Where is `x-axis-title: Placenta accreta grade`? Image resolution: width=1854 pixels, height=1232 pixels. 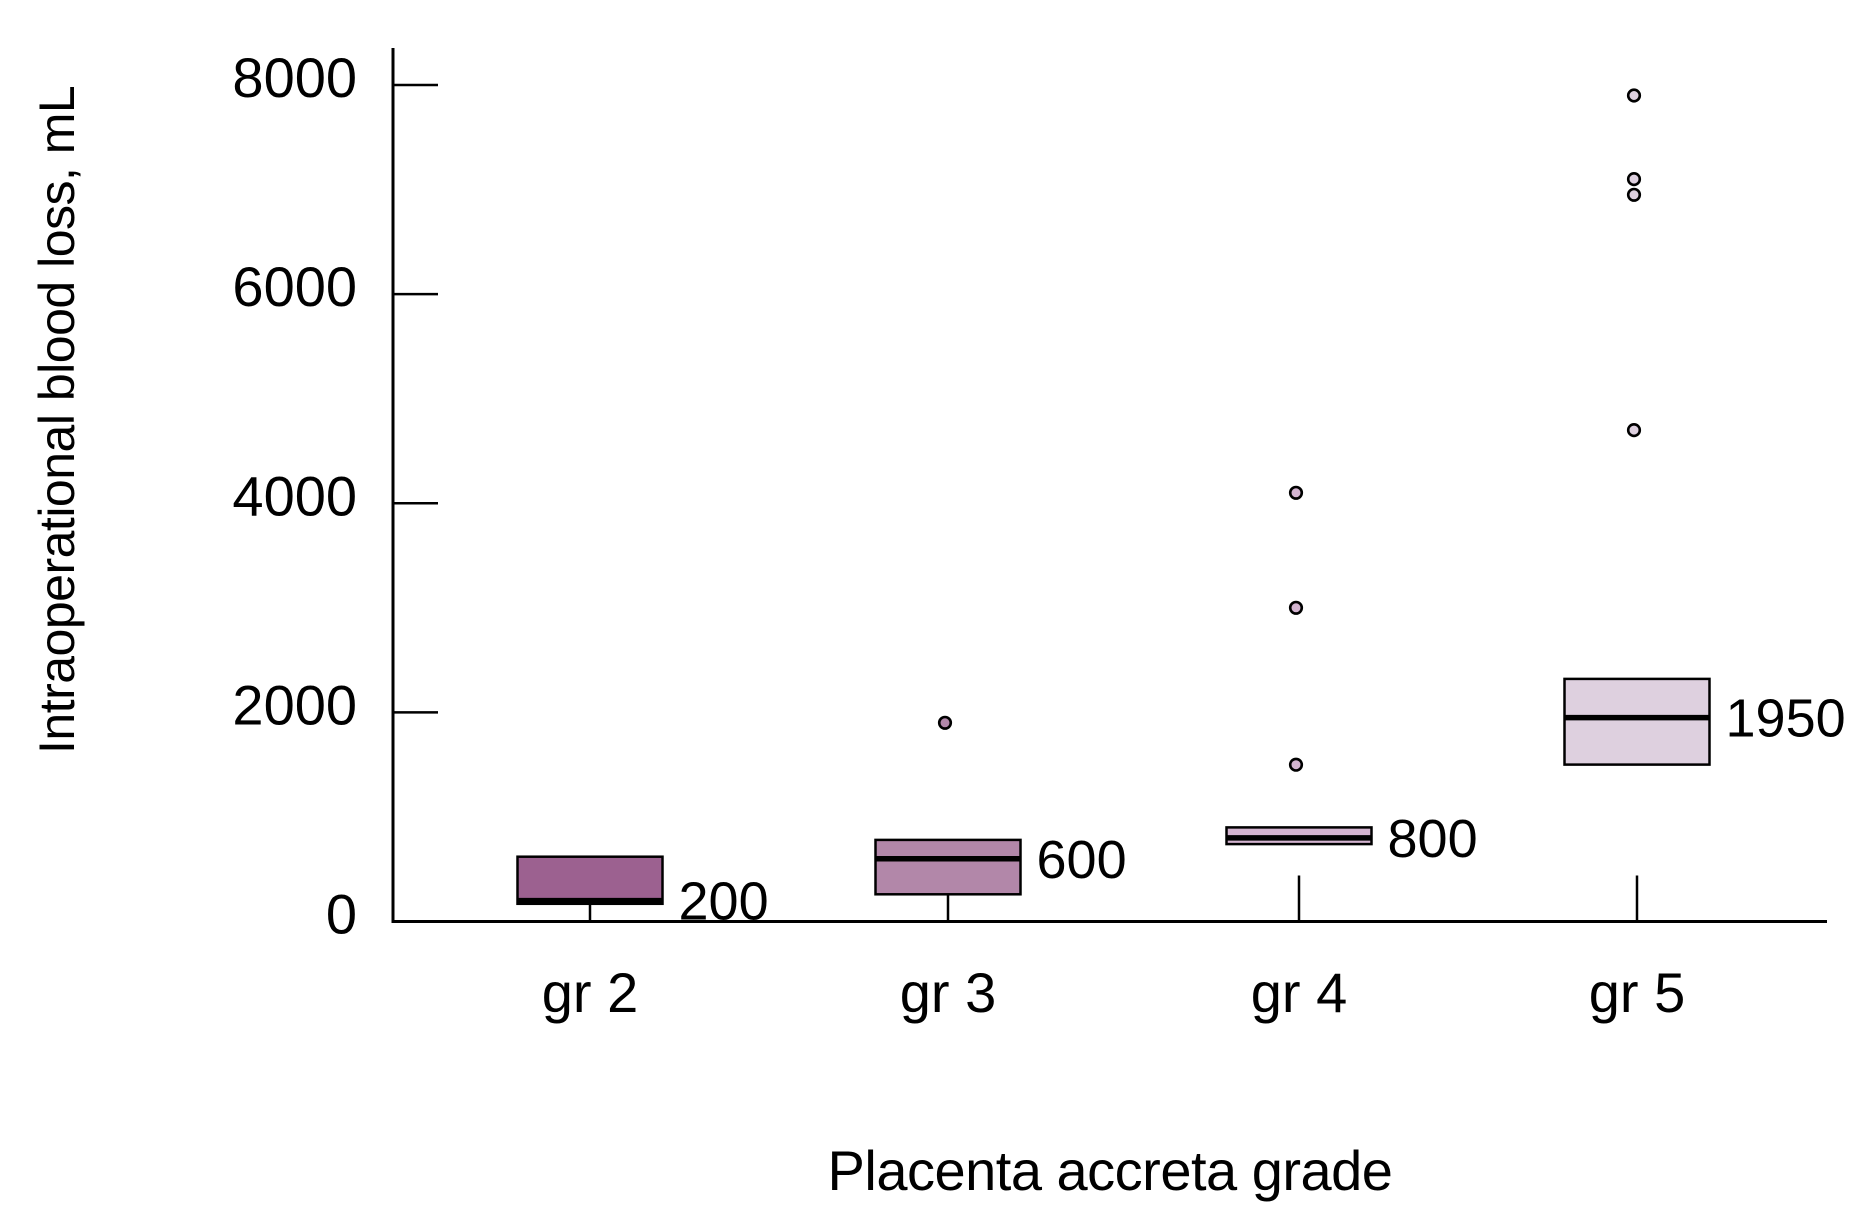
x-axis-title: Placenta accreta grade is located at coordinates (1110, 1170).